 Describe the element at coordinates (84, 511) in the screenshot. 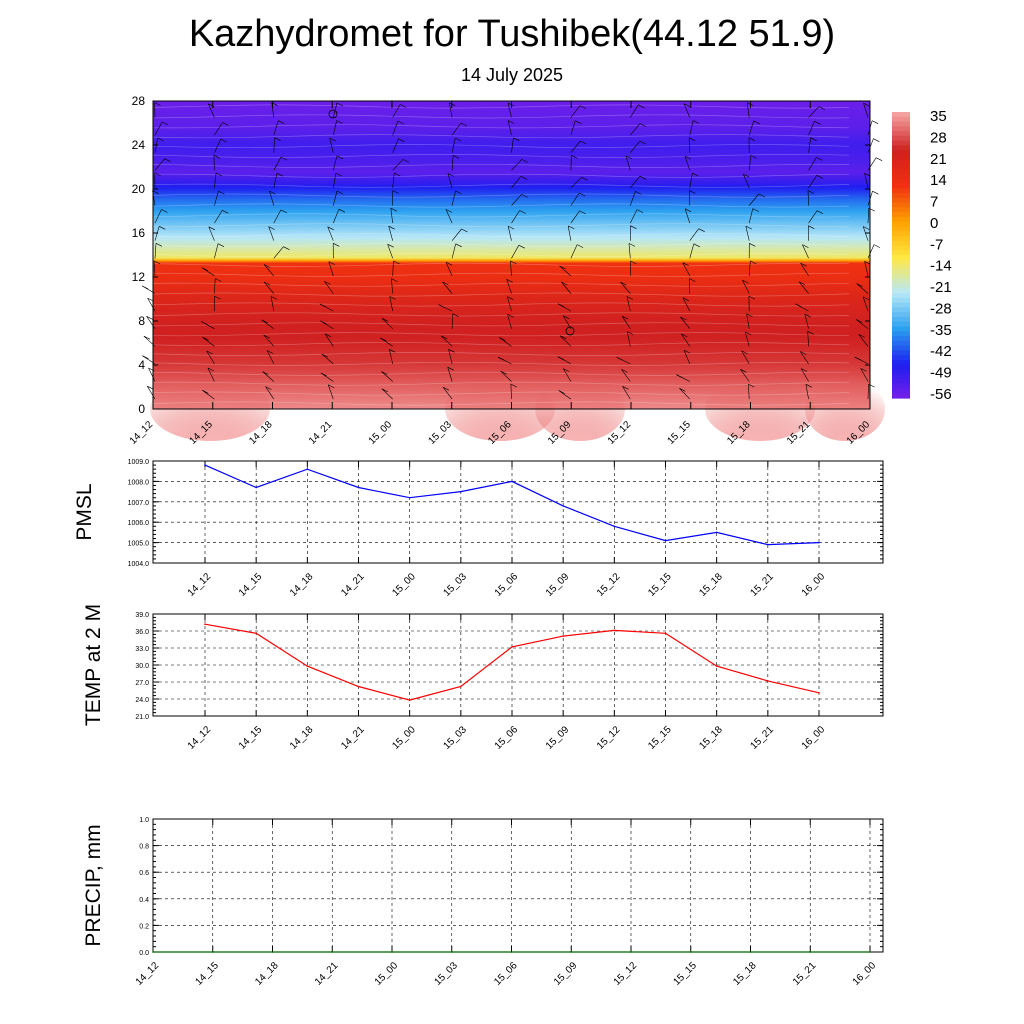

I see `y-axis-title: PMSL` at that location.